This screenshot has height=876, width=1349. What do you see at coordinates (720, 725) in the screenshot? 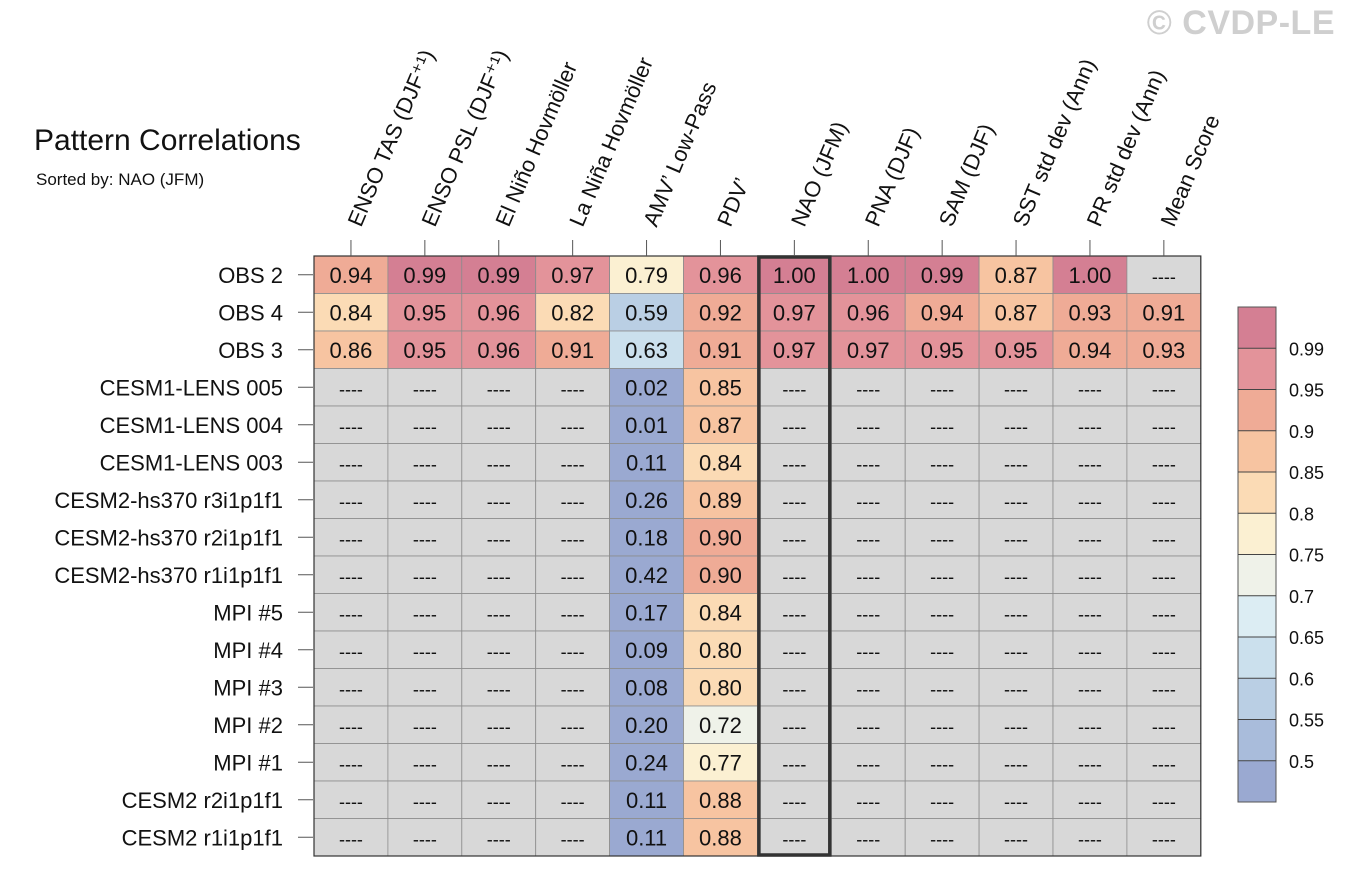
I see `cell-value: 0.72` at bounding box center [720, 725].